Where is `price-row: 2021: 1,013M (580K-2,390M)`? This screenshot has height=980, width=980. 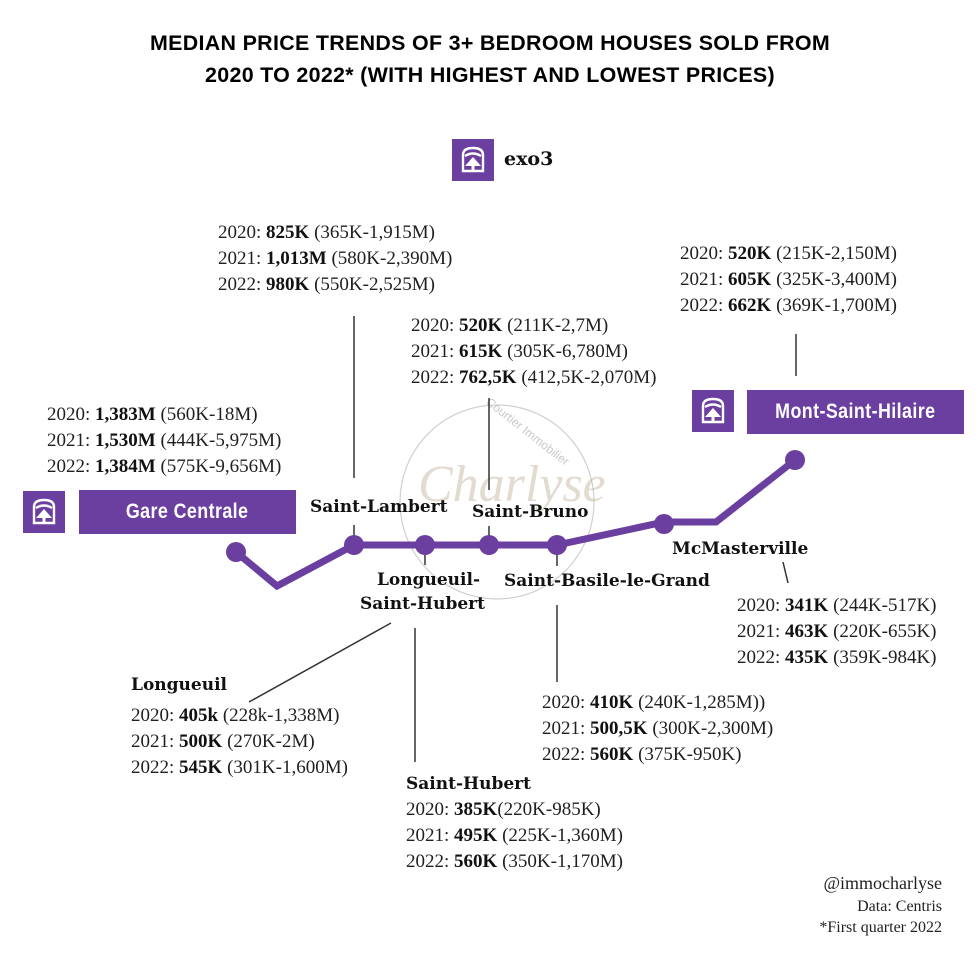
price-row: 2021: 1,013M (580K-2,390M) is located at coordinates (335, 258).